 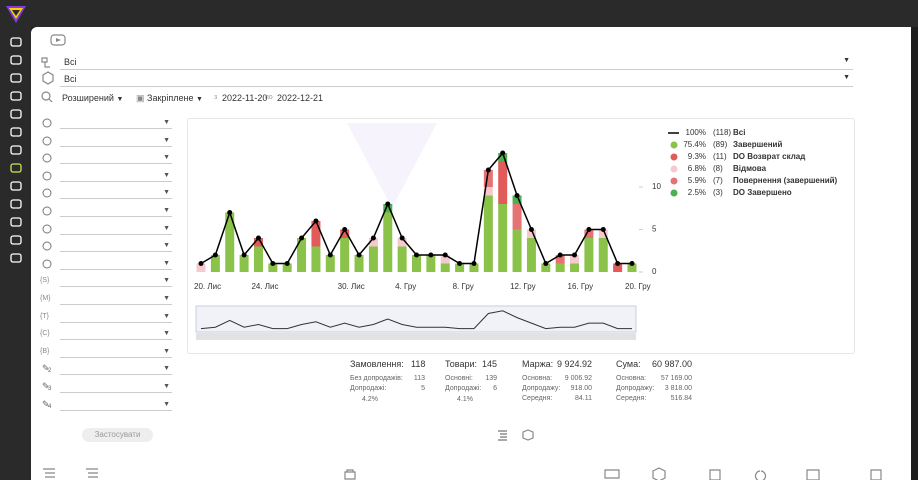 What do you see at coordinates (269, 97) in the screenshot?
I see `label: по` at bounding box center [269, 97].